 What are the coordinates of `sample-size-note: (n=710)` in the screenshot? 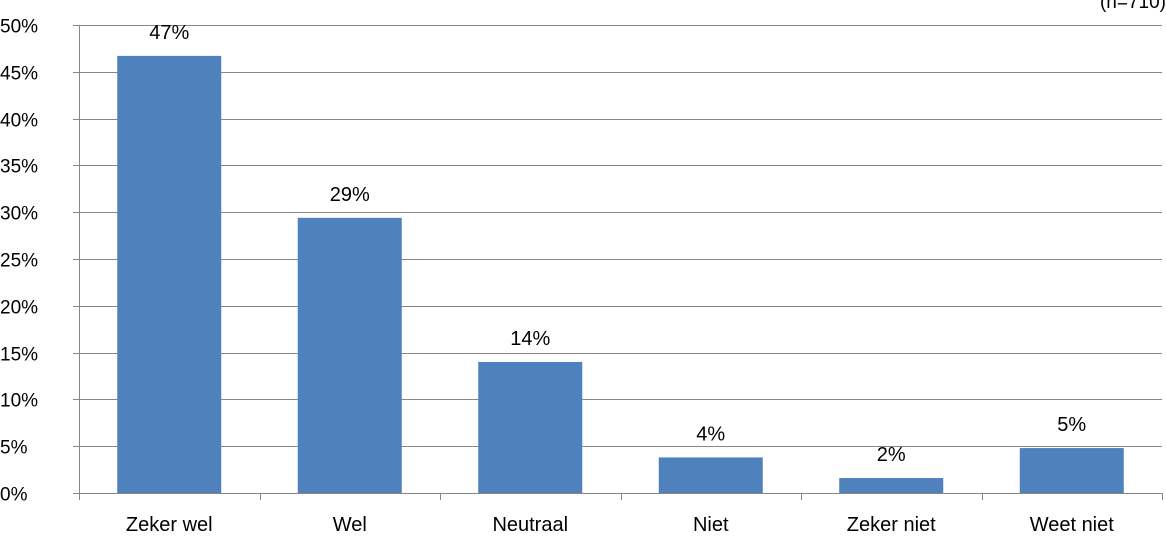 It's located at (1133, 6).